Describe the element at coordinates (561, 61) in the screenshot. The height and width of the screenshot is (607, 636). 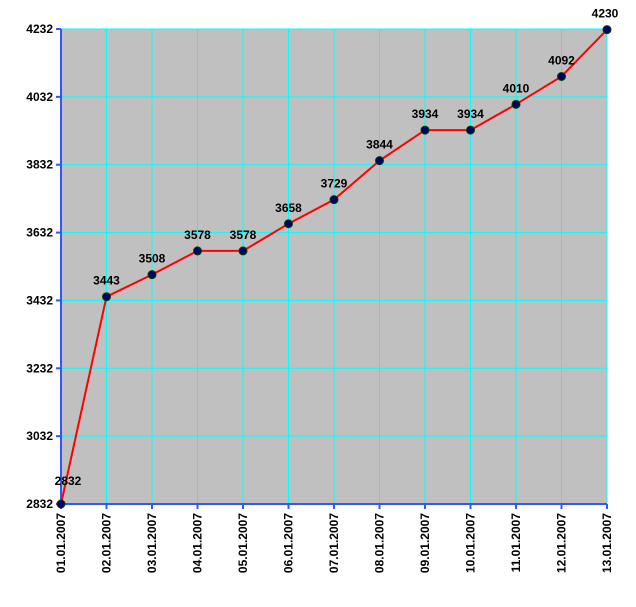
I see `data-label: 4092` at that location.